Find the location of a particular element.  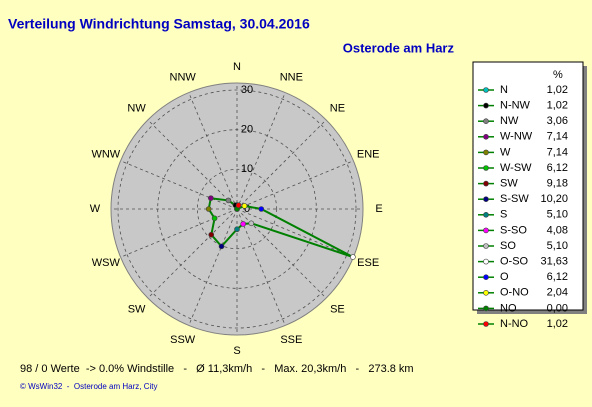

legend-name: W-NW is located at coordinates (516, 137).